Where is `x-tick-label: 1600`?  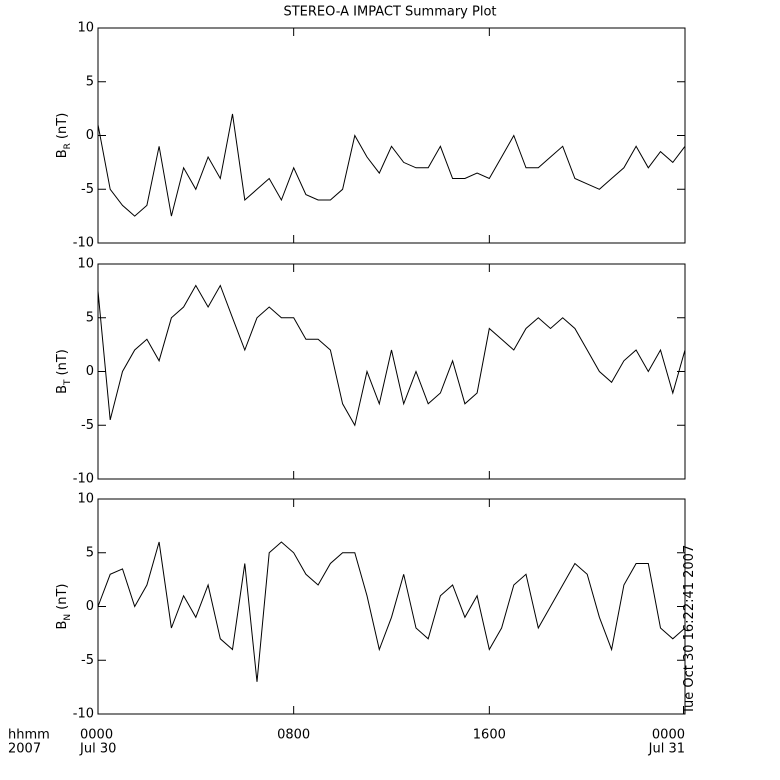 x-tick-label: 1600 is located at coordinates (489, 735).